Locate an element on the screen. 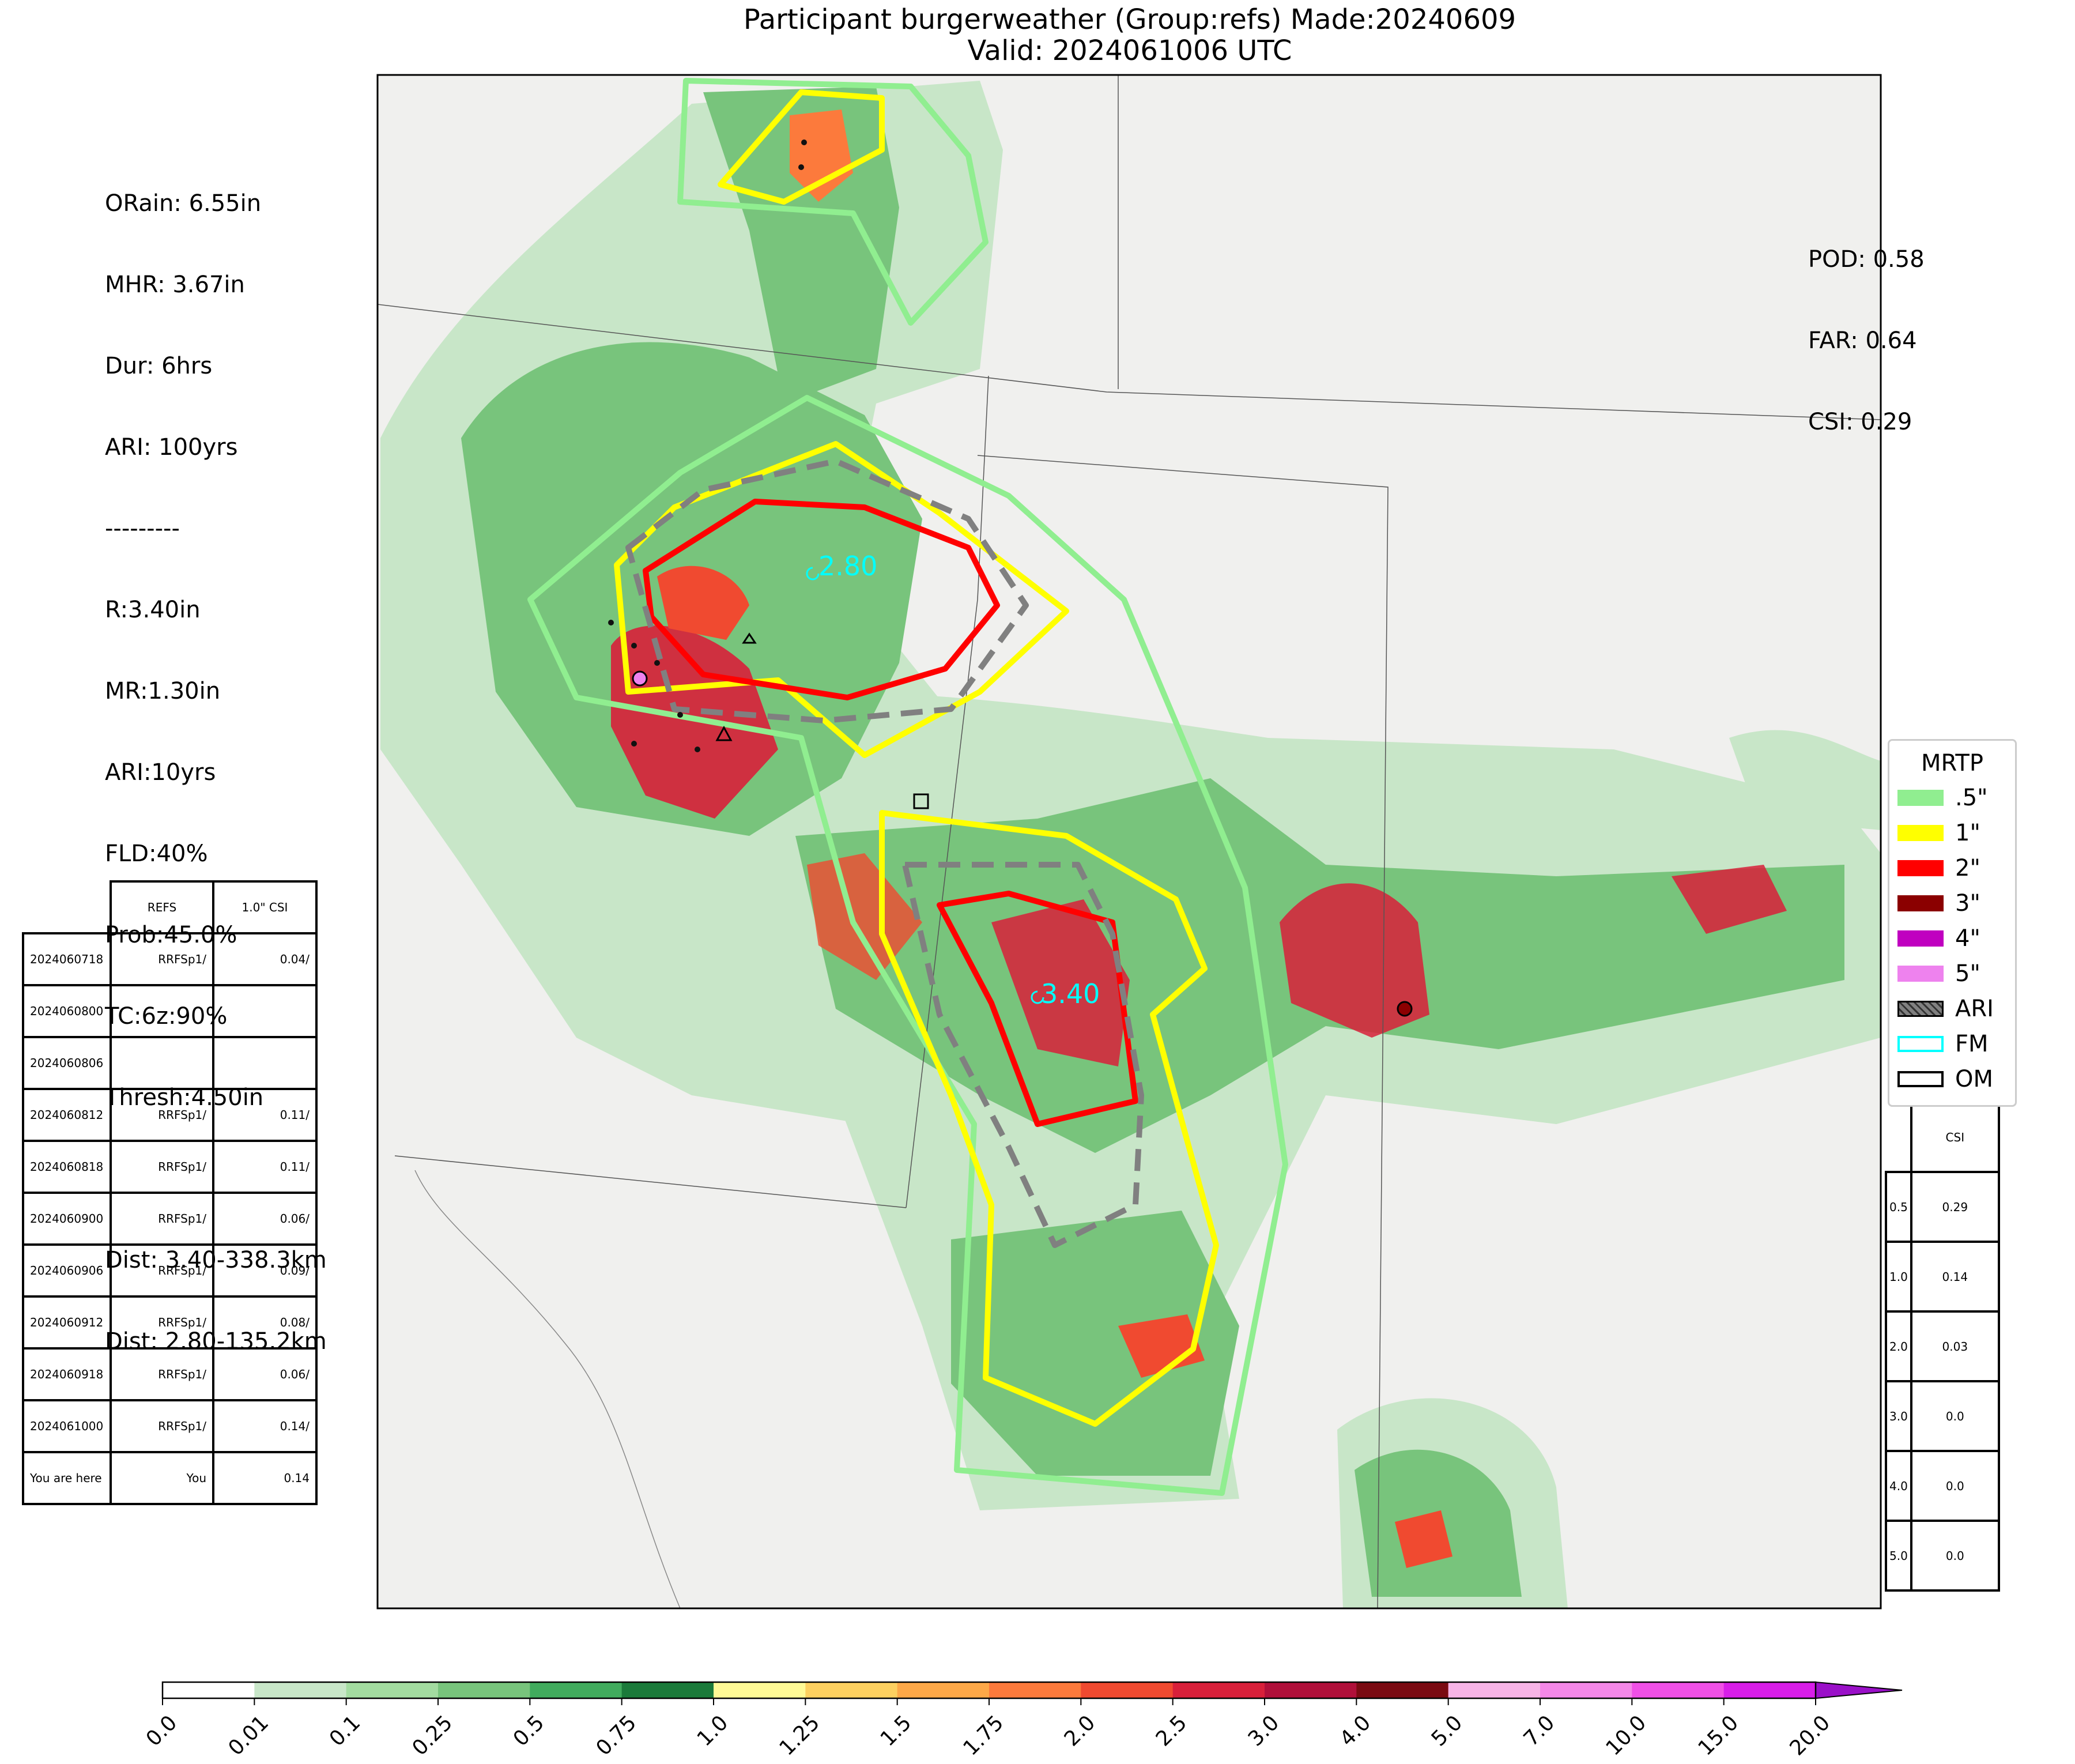 This screenshot has width=2075, height=1764. mrtp-1-contour-south is located at coordinates (1049, 1118).